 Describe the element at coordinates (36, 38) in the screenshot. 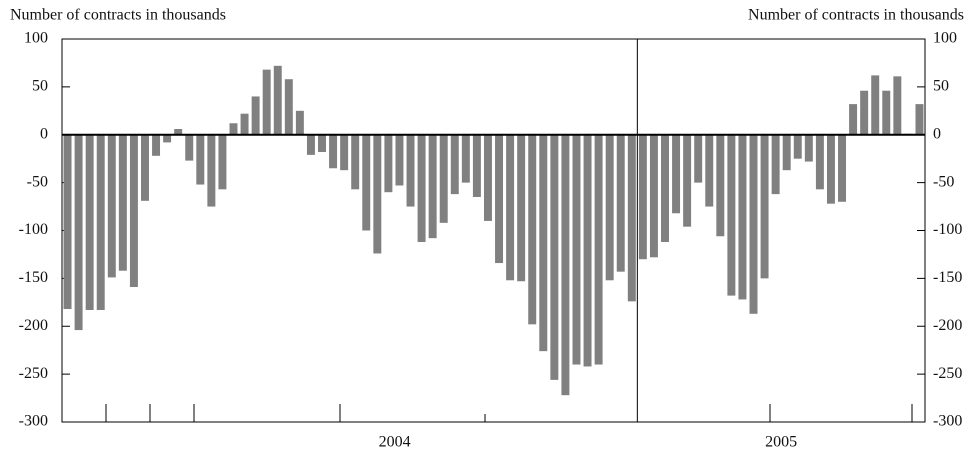

I see `y-tick-label: 100` at that location.